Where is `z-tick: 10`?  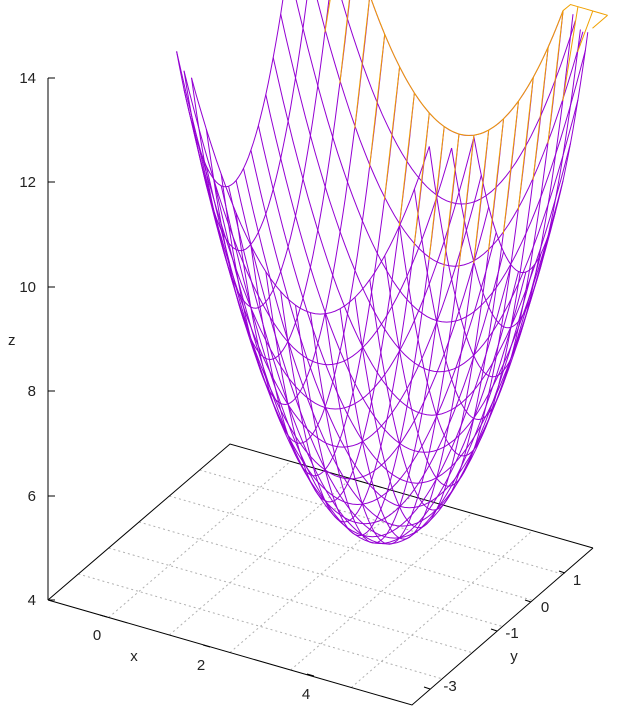 z-tick: 10 is located at coordinates (37, 287).